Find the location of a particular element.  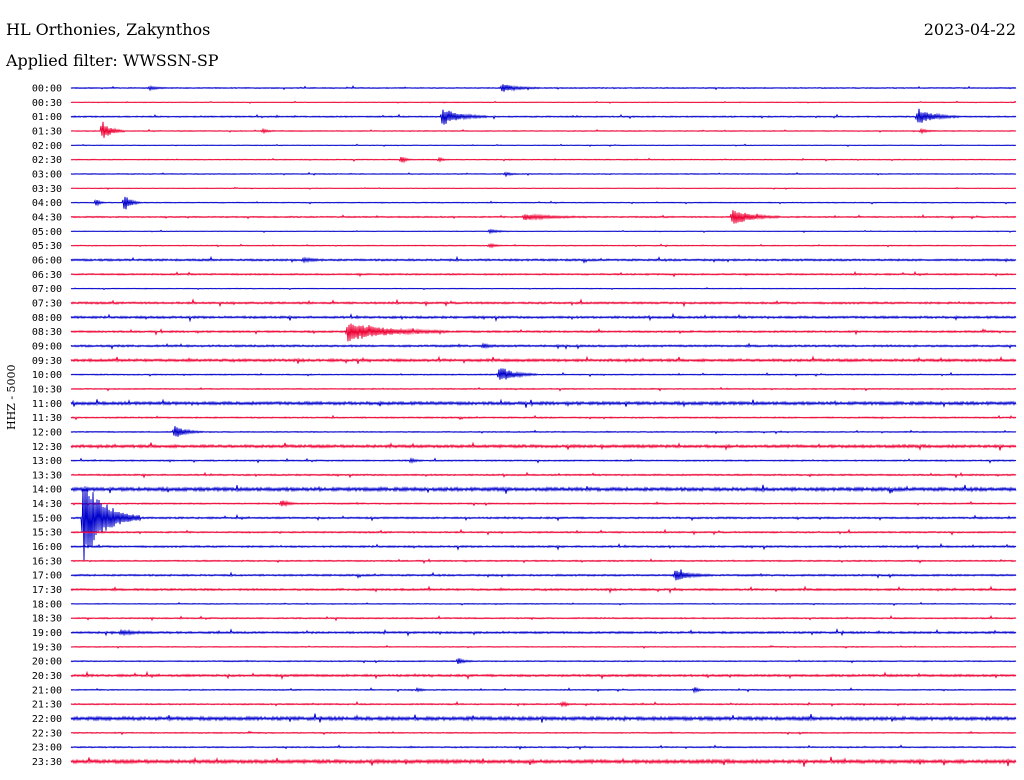

row-time-label: 06:30 is located at coordinates (47, 275).